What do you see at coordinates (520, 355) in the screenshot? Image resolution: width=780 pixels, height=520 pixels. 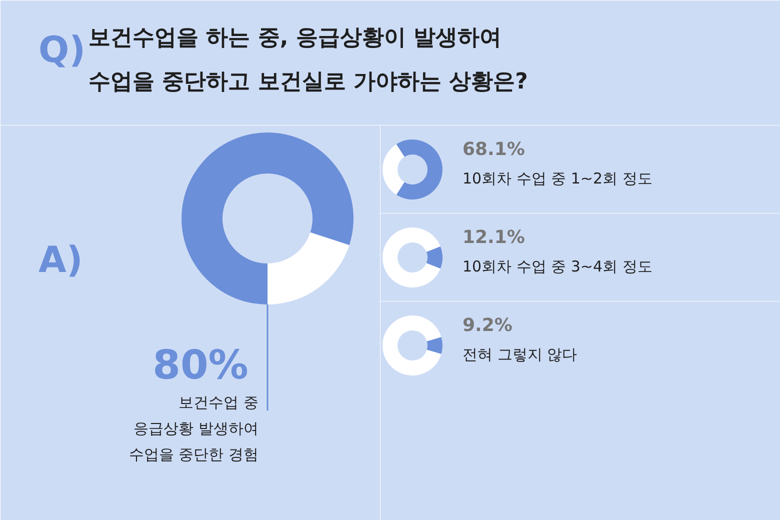 I see `slice-label: 전혀 그렇지 않다` at bounding box center [520, 355].